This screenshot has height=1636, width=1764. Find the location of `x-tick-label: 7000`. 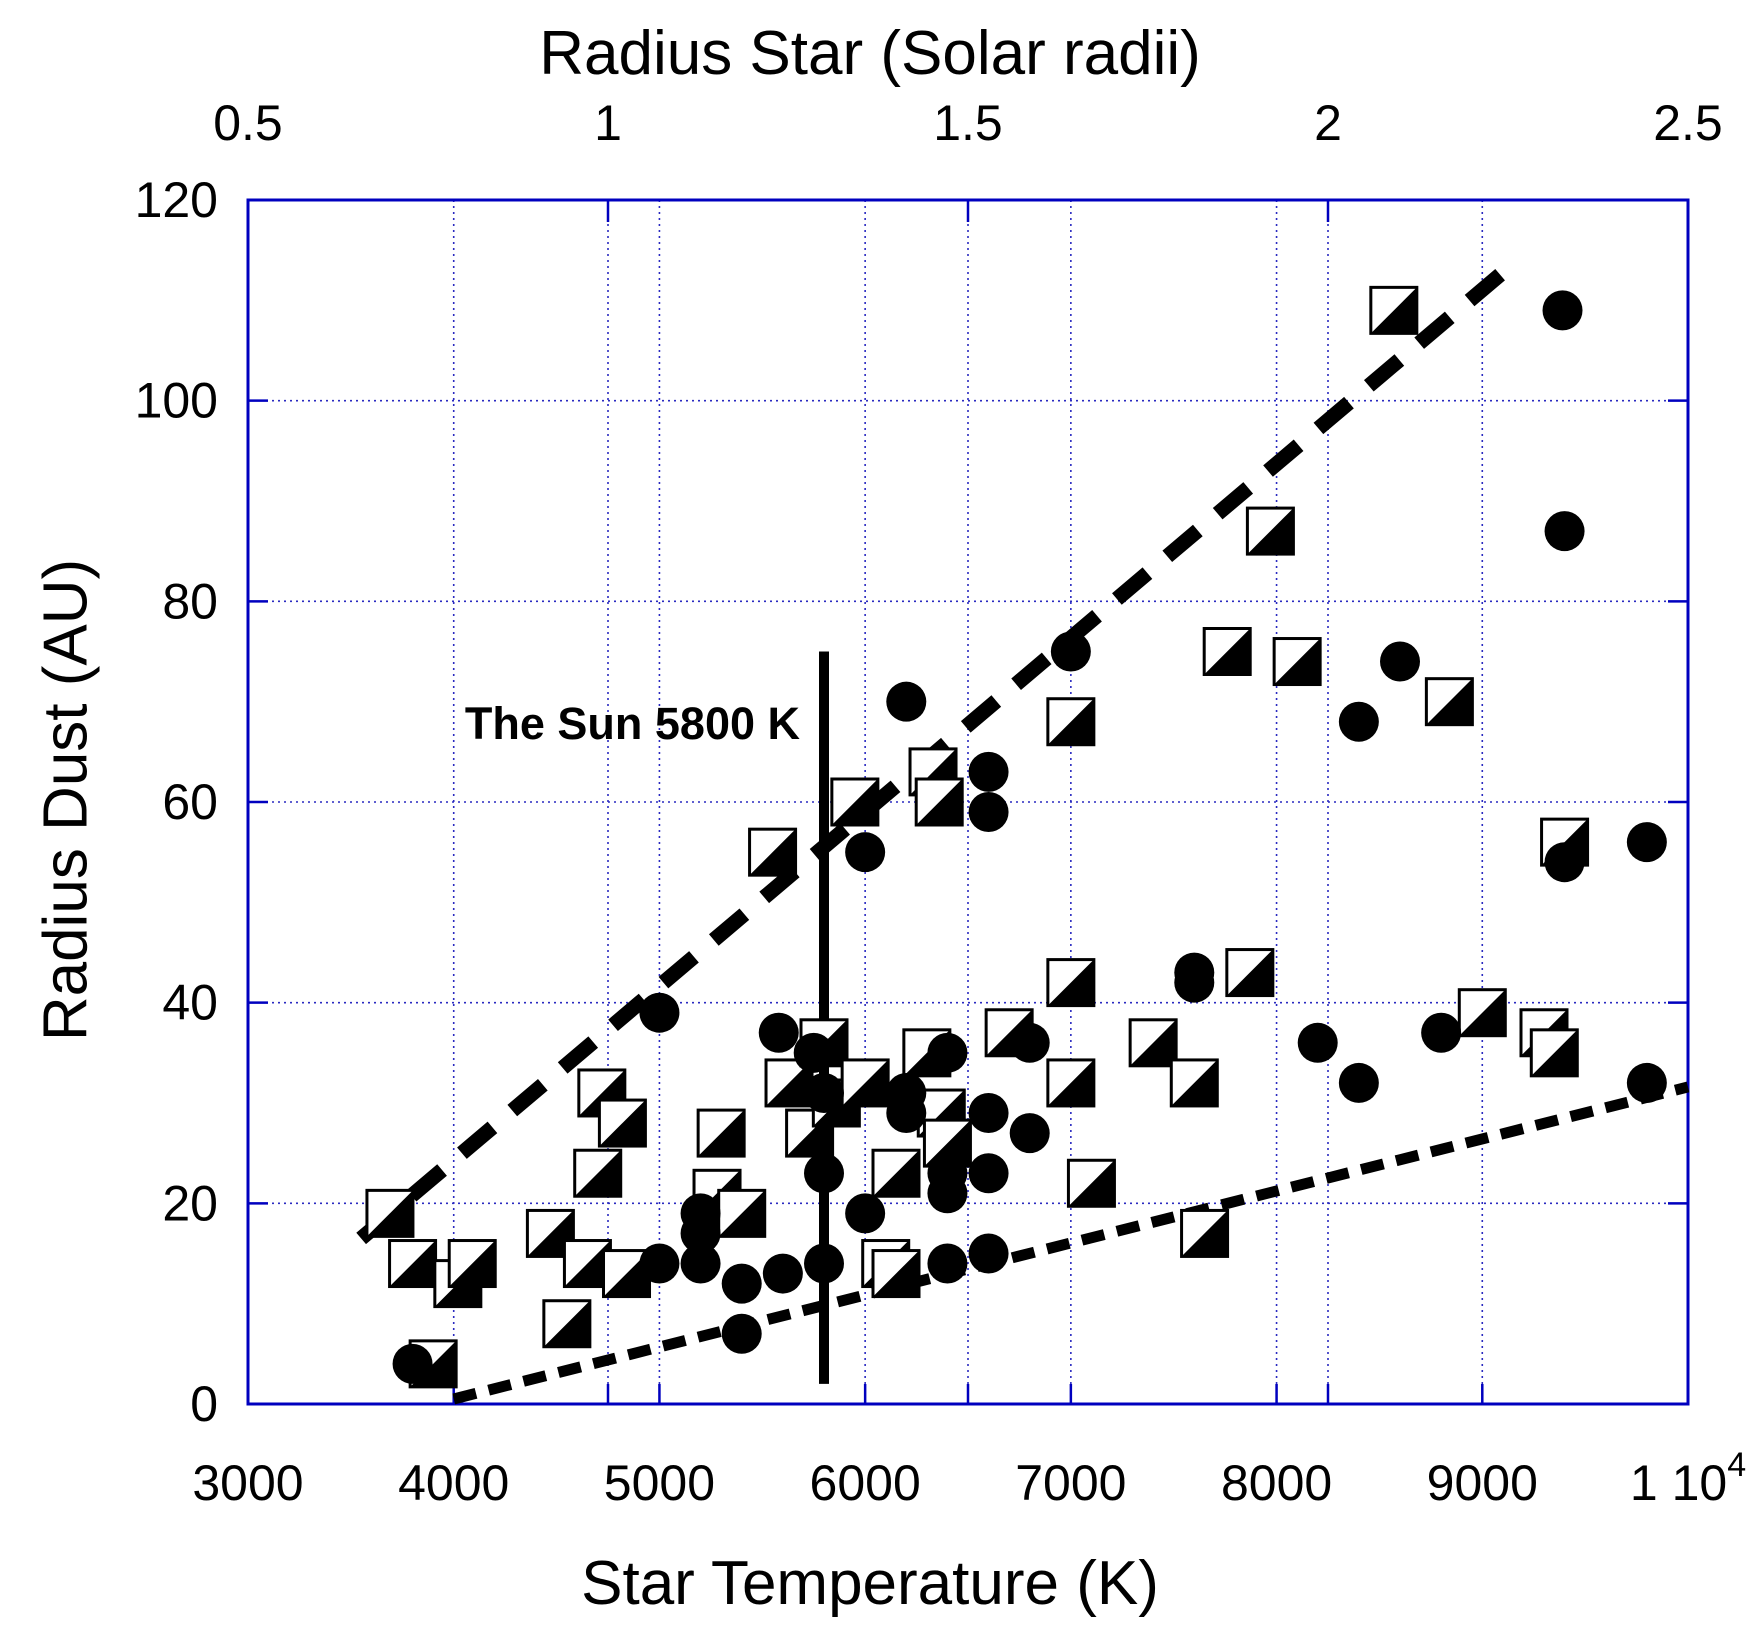

x-tick-label: 7000 is located at coordinates (1070, 1483).